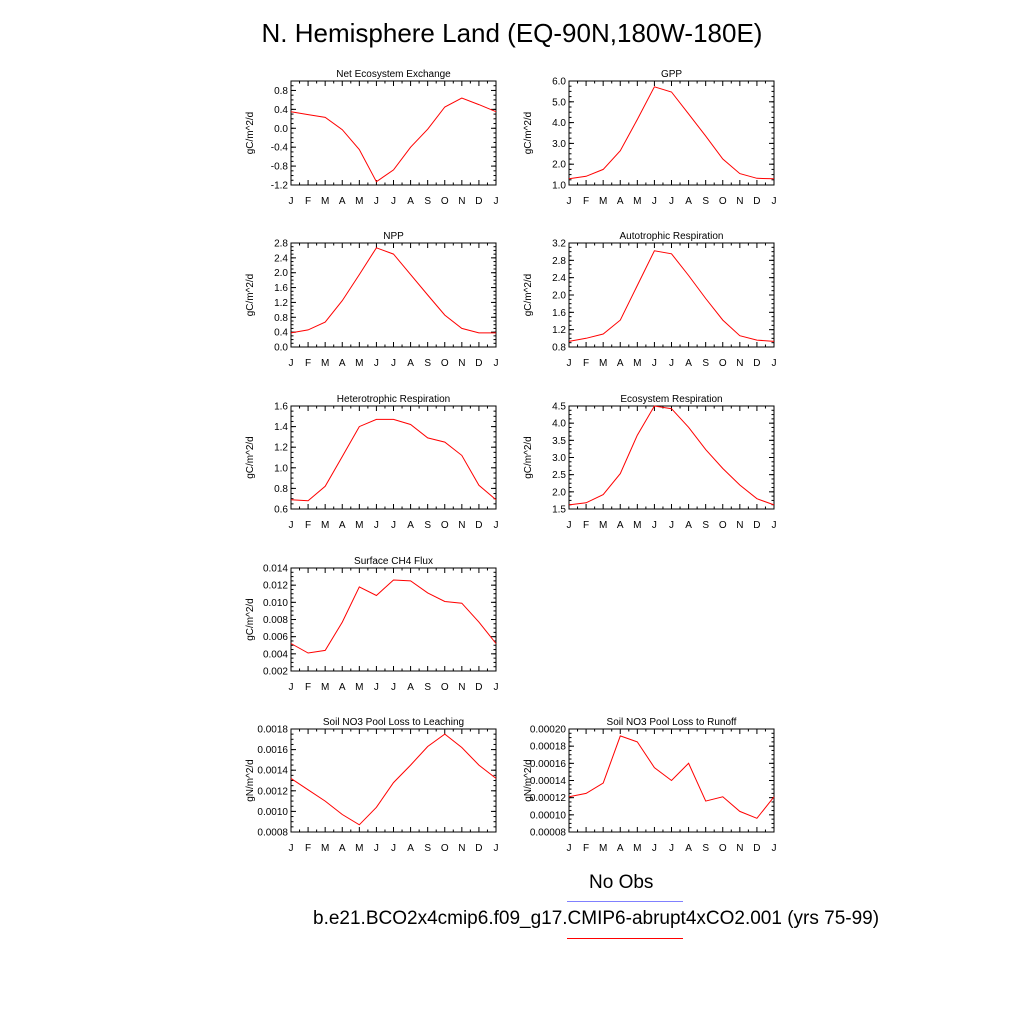 This screenshot has width=1024, height=1024. I want to click on y-tick-label: 0.010, so click(275, 603).